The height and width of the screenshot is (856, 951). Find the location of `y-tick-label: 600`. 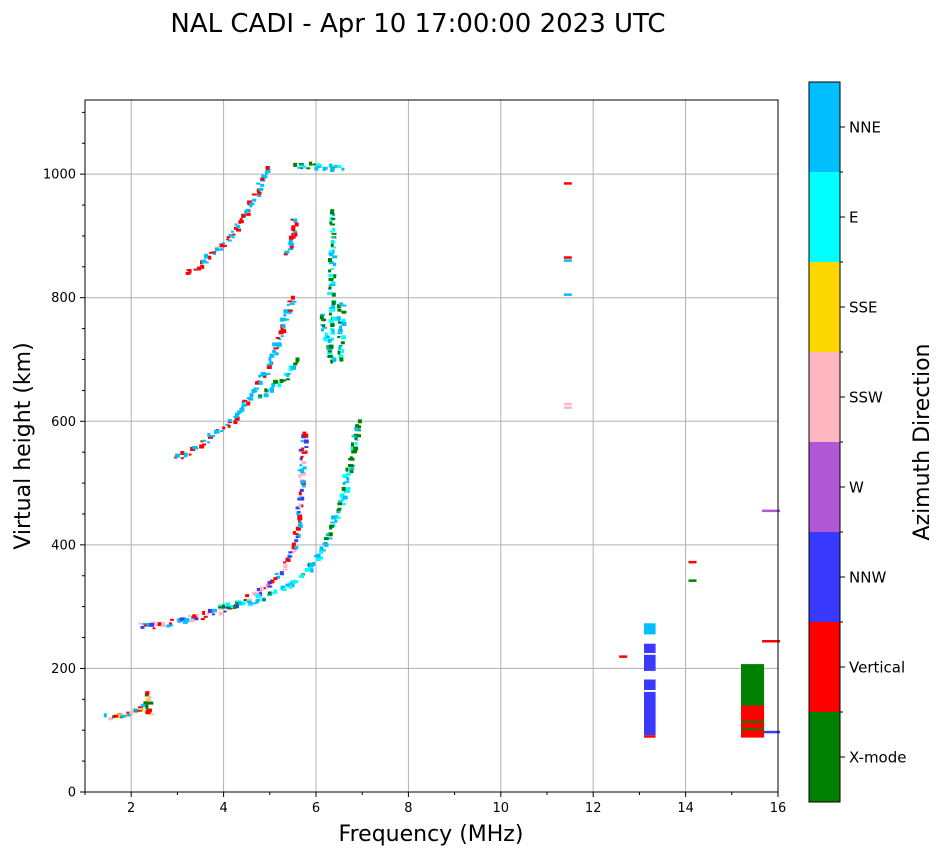

y-tick-label: 600 is located at coordinates (63, 422).